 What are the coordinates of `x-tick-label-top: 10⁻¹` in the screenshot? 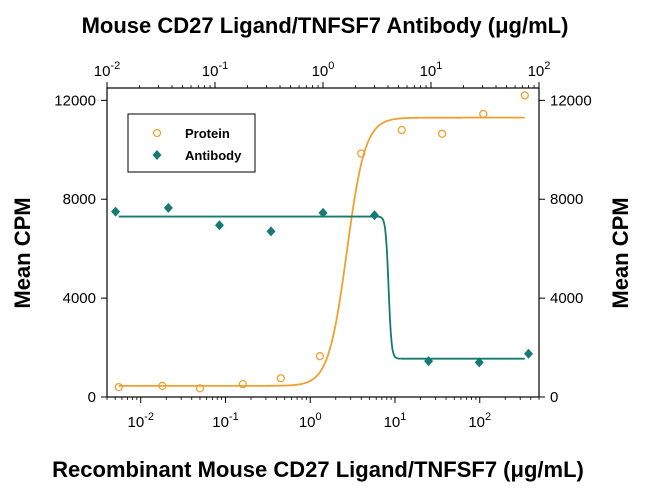 It's located at (215, 70).